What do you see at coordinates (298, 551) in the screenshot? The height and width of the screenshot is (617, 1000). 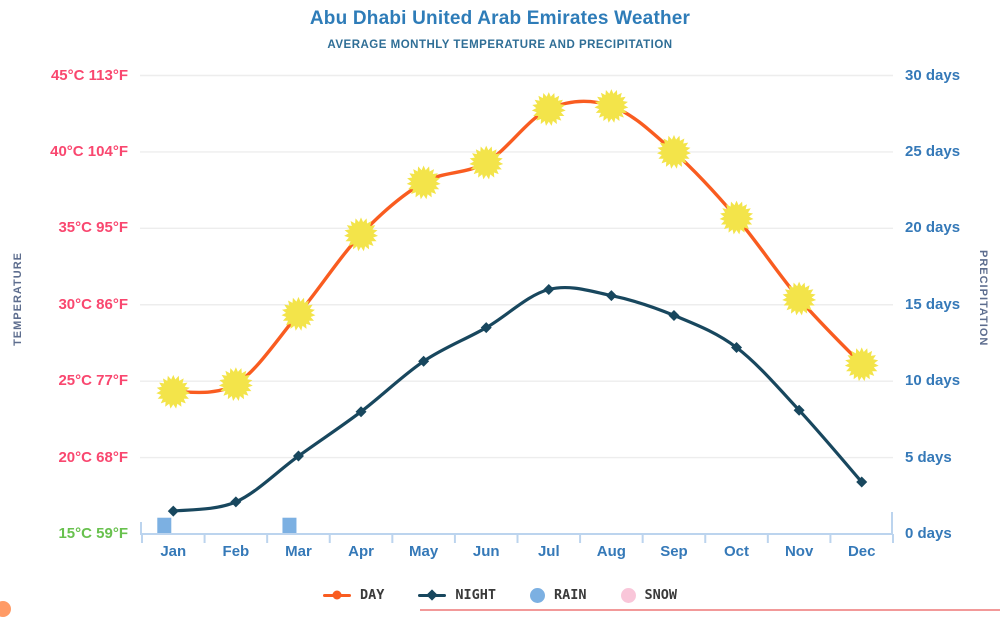 I see `month-label: Mar` at bounding box center [298, 551].